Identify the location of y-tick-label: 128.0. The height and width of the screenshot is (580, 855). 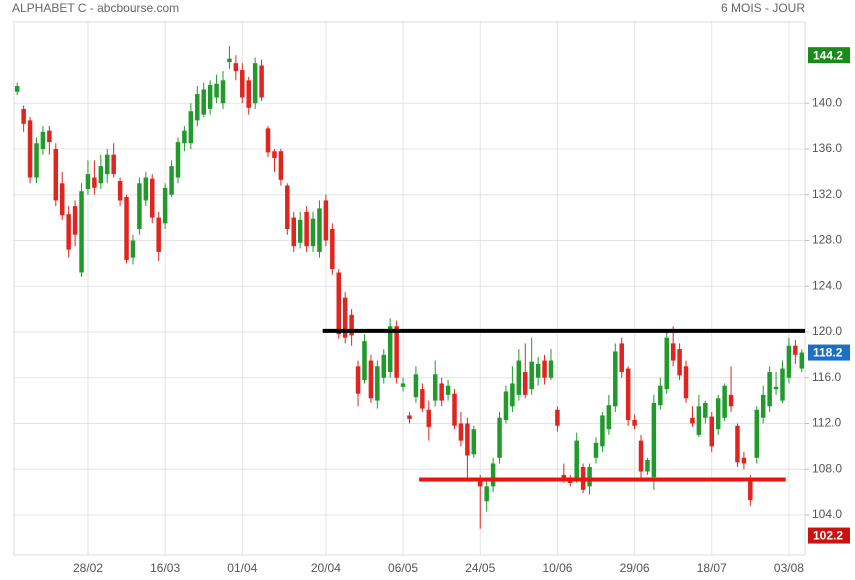
(827, 240).